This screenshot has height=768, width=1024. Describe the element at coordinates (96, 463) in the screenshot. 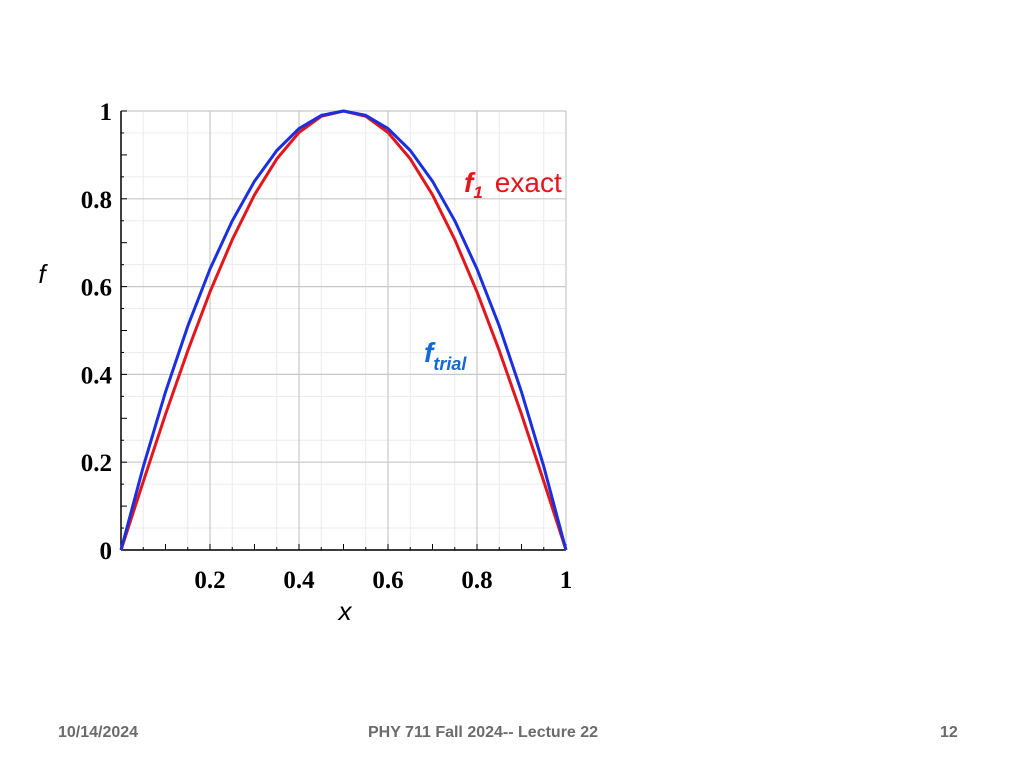

I see `y-tick-label: 0.2` at that location.